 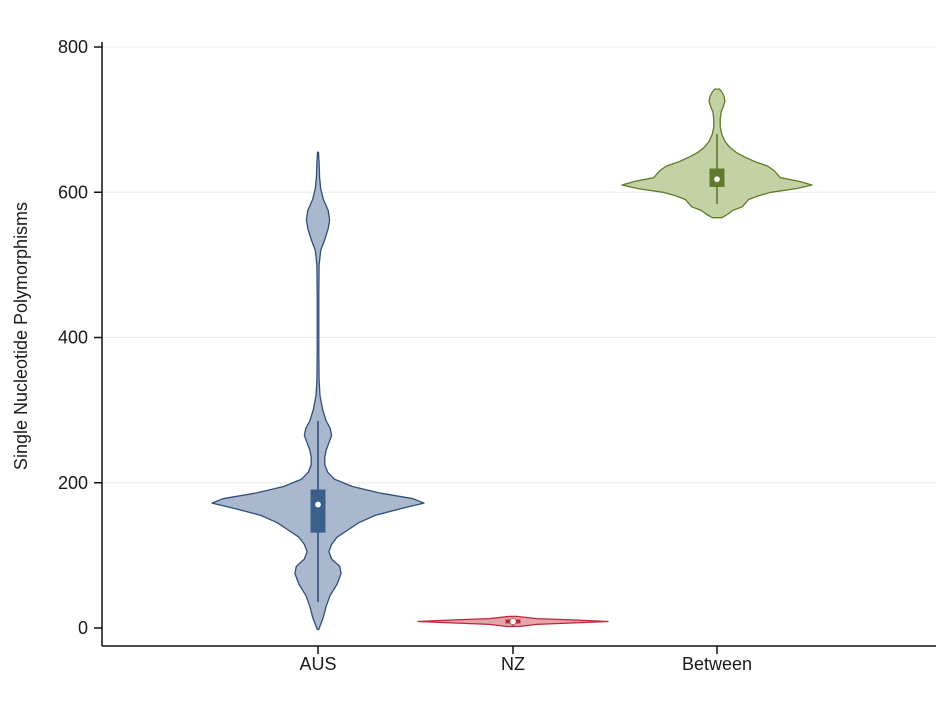 What do you see at coordinates (318, 511) in the screenshot?
I see `violin-iqr-box` at bounding box center [318, 511].